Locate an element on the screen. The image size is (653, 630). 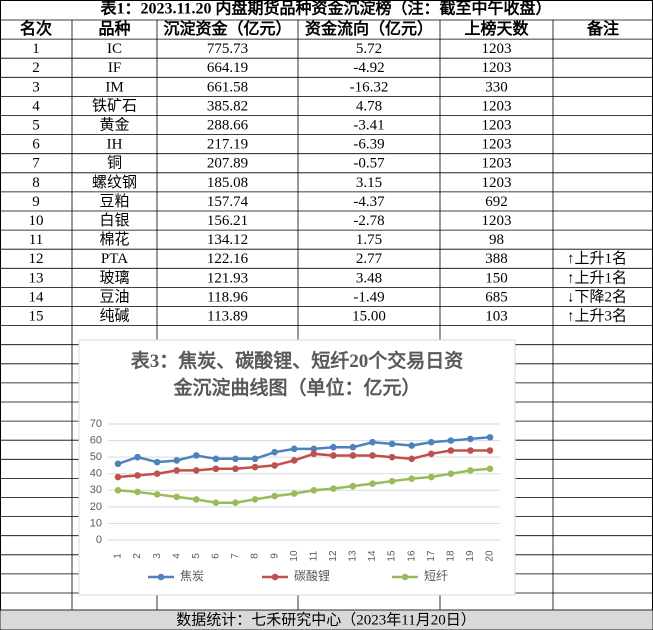
cell: 螺纹钢 is located at coordinates (114, 182).